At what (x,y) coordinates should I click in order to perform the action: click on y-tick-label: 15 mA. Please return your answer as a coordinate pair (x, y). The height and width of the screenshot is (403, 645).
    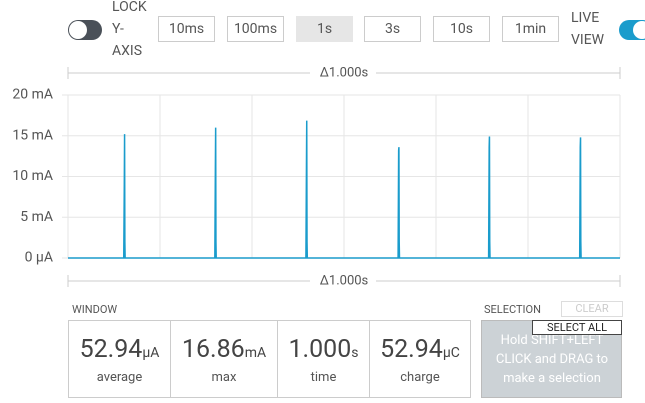
    Looking at the image, I should click on (32, 135).